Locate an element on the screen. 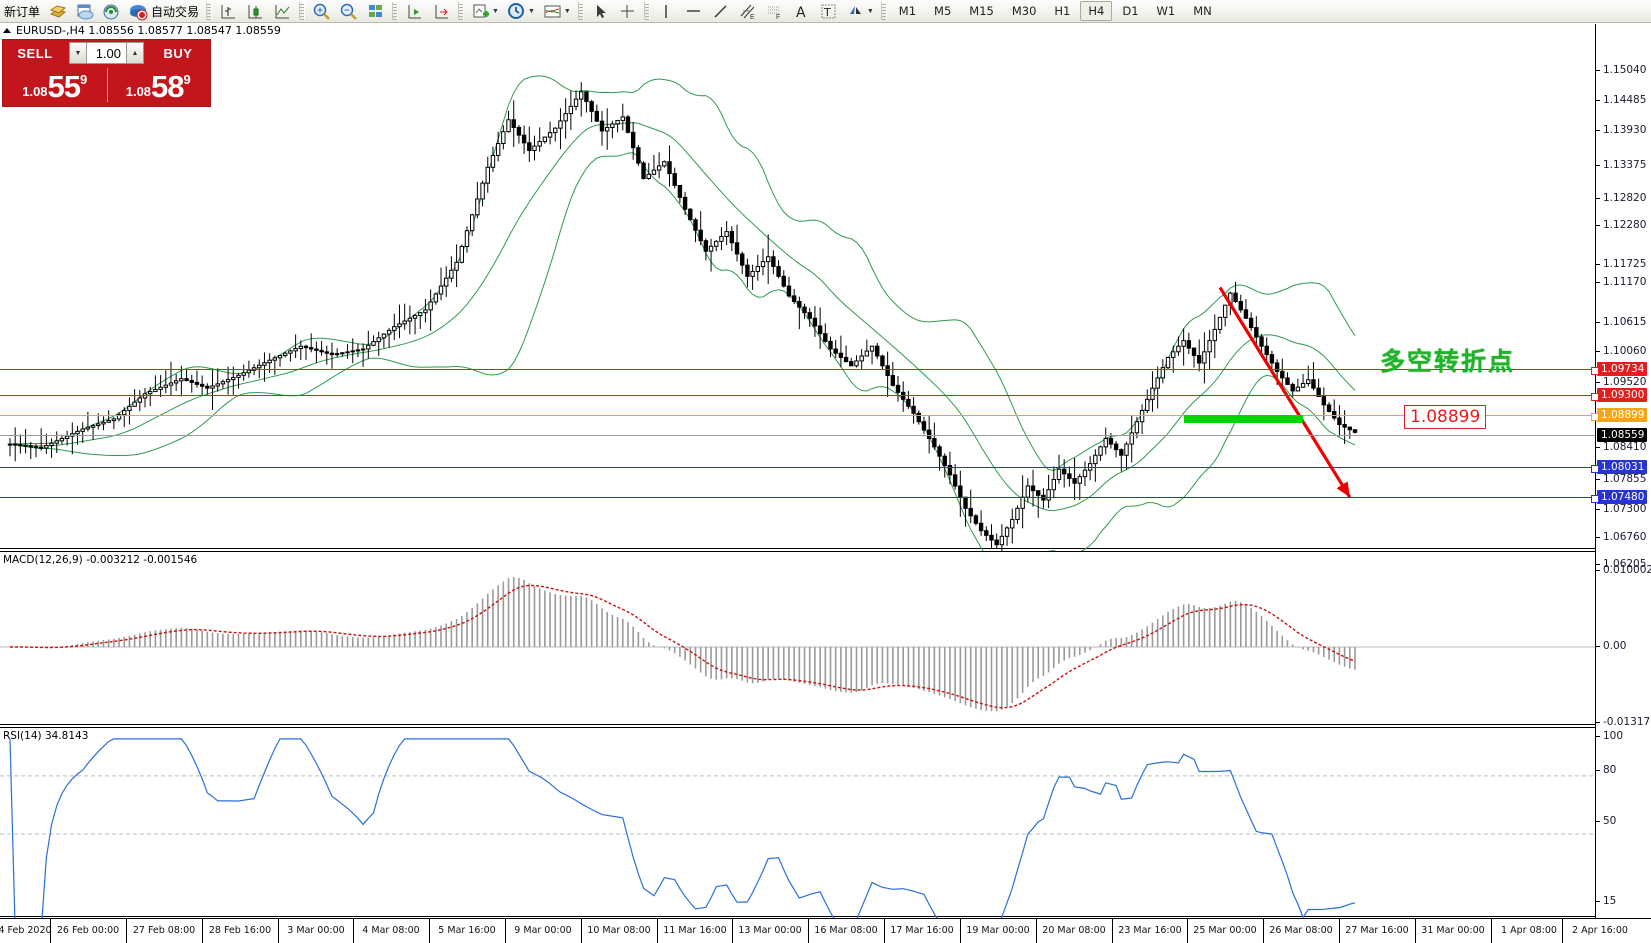  buy-button: BUY is located at coordinates (178, 53).